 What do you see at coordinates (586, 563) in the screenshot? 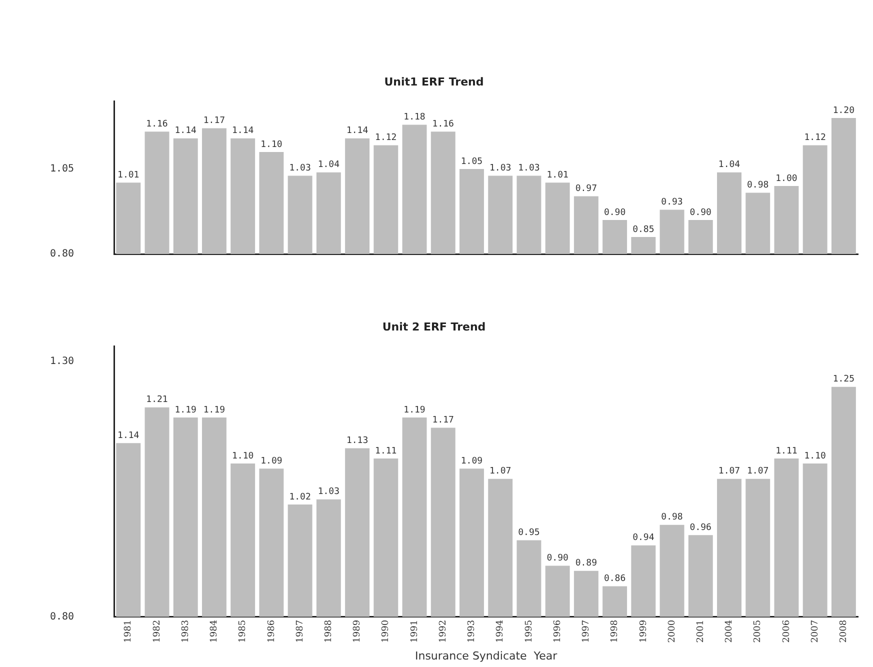
I see `data-label: 0.89` at bounding box center [586, 563].